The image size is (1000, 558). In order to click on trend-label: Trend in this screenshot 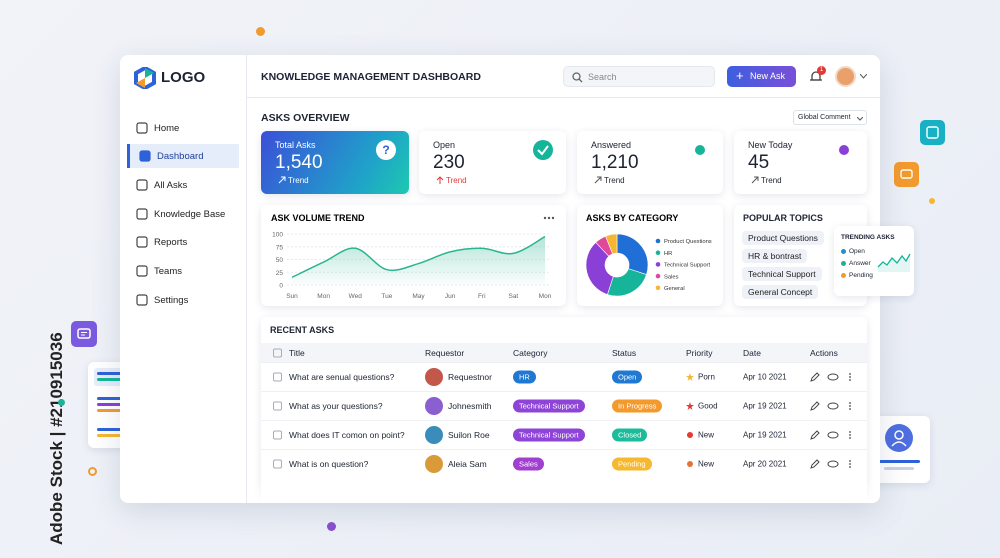, I will do `click(614, 180)`.